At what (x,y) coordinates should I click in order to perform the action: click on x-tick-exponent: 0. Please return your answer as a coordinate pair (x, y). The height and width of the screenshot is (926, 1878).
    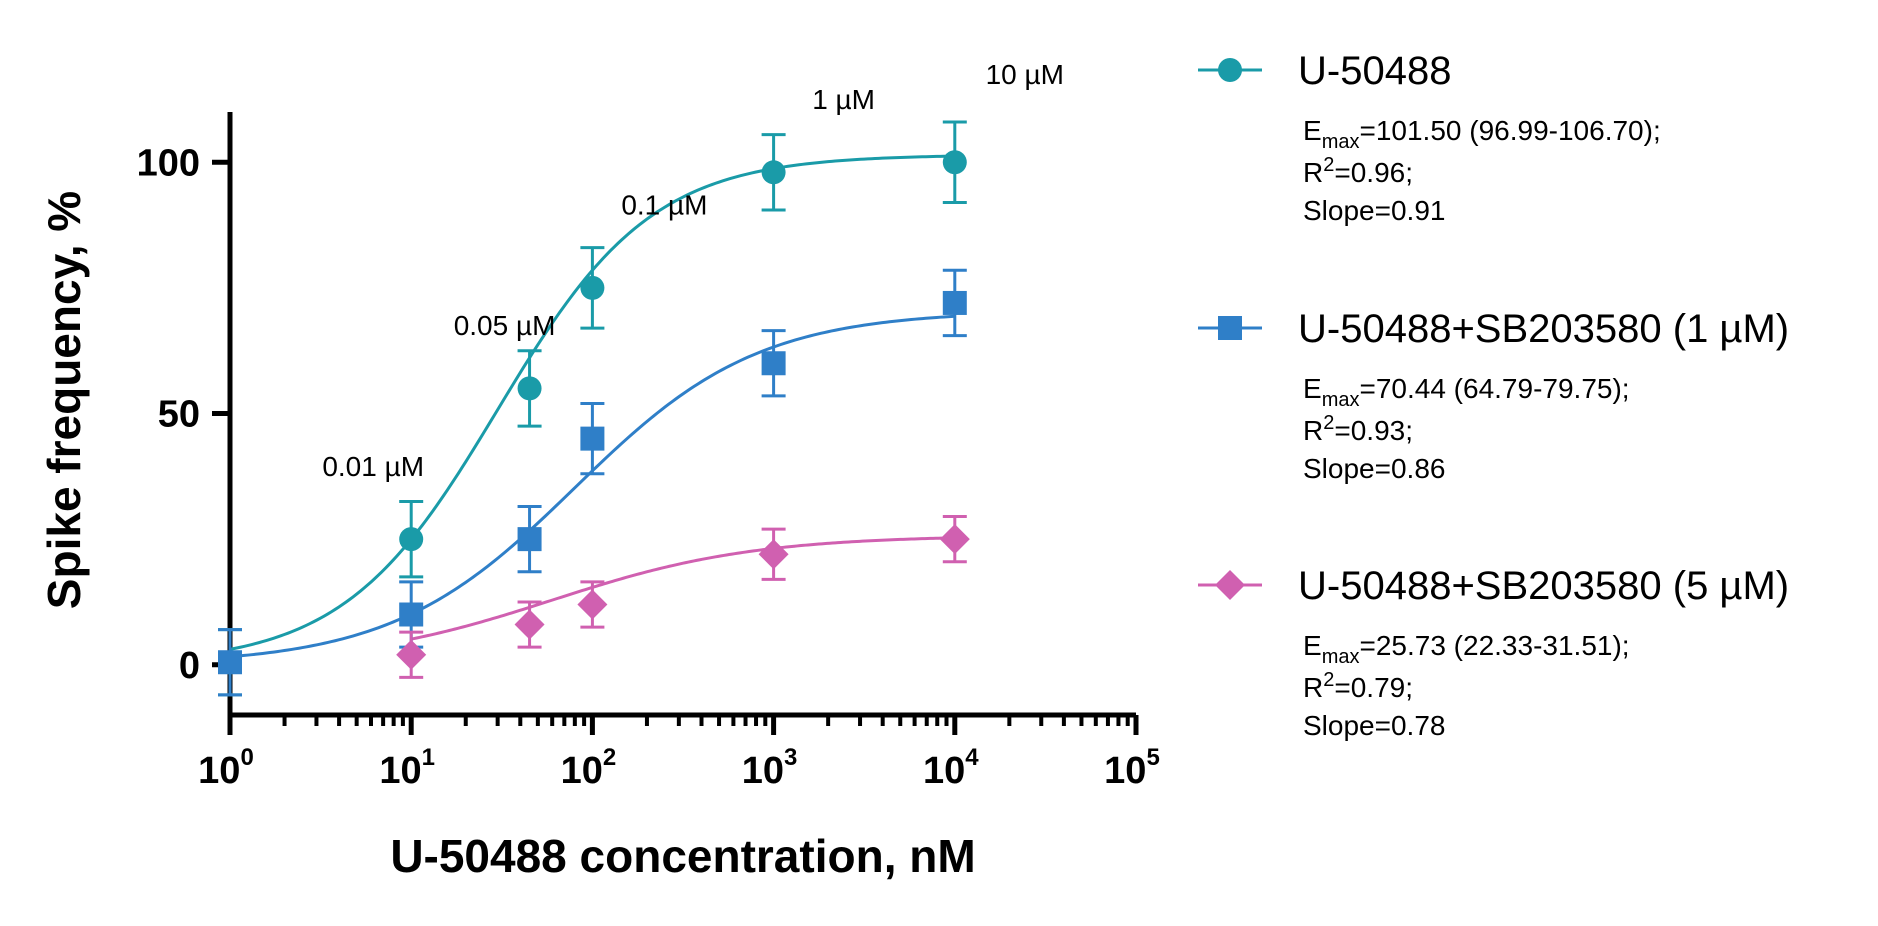
    Looking at the image, I should click on (246, 757).